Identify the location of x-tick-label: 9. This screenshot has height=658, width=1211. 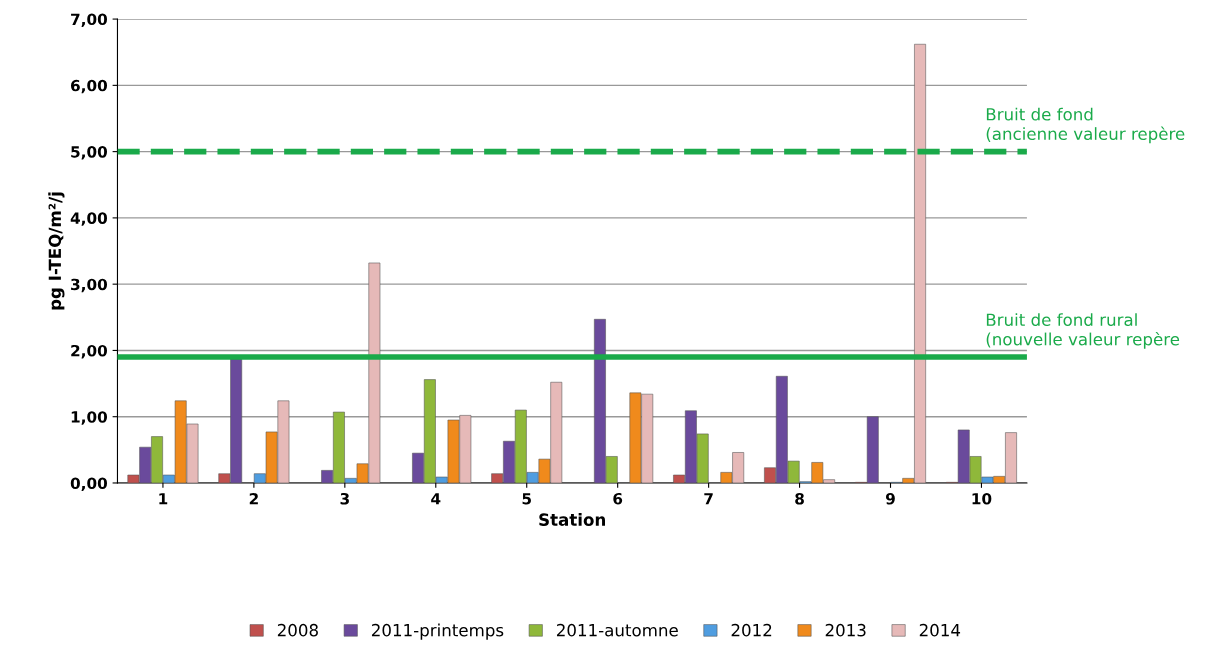
(890, 498).